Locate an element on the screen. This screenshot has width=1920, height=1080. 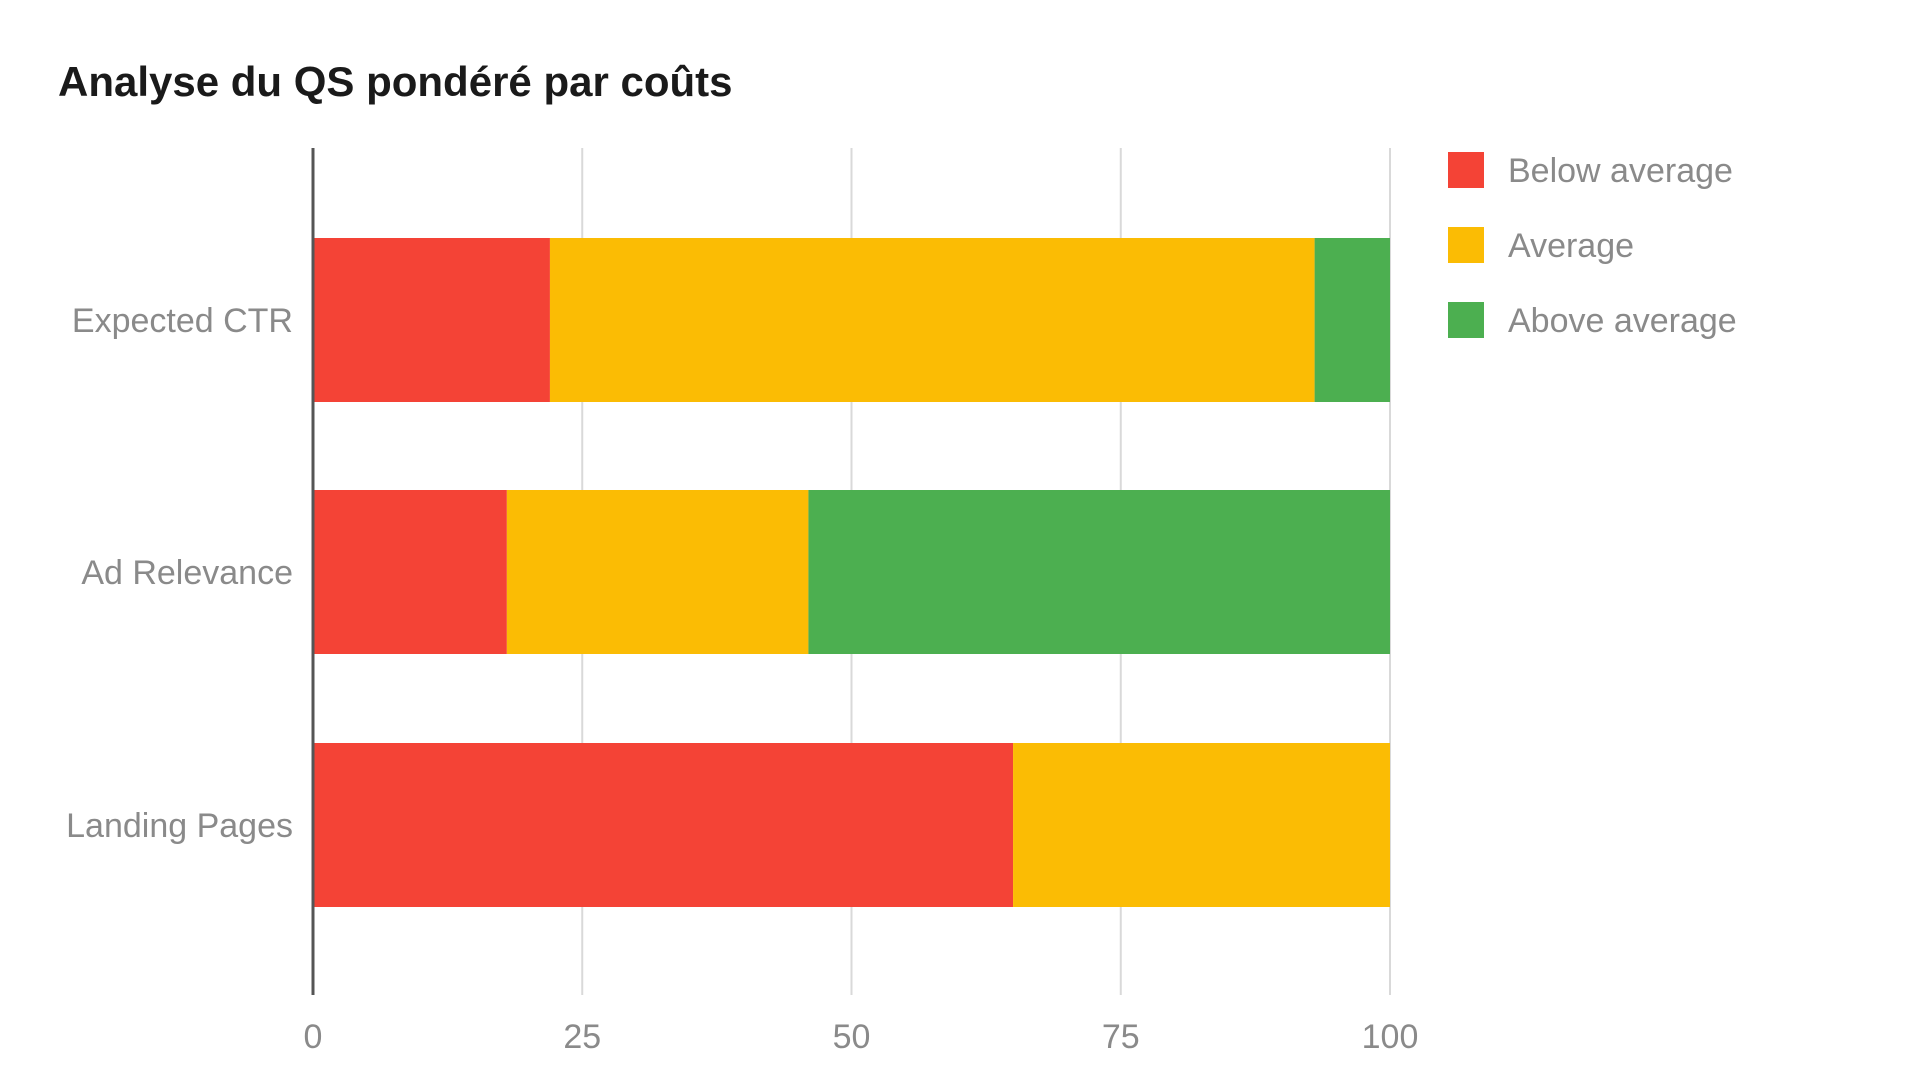
category-label: Ad Relevance is located at coordinates (187, 573).